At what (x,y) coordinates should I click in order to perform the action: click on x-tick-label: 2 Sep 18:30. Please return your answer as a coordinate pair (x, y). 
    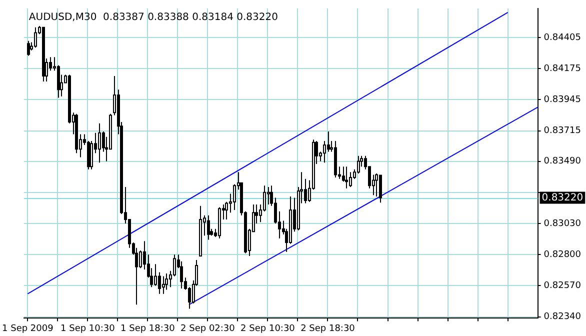
    Looking at the image, I should click on (328, 329).